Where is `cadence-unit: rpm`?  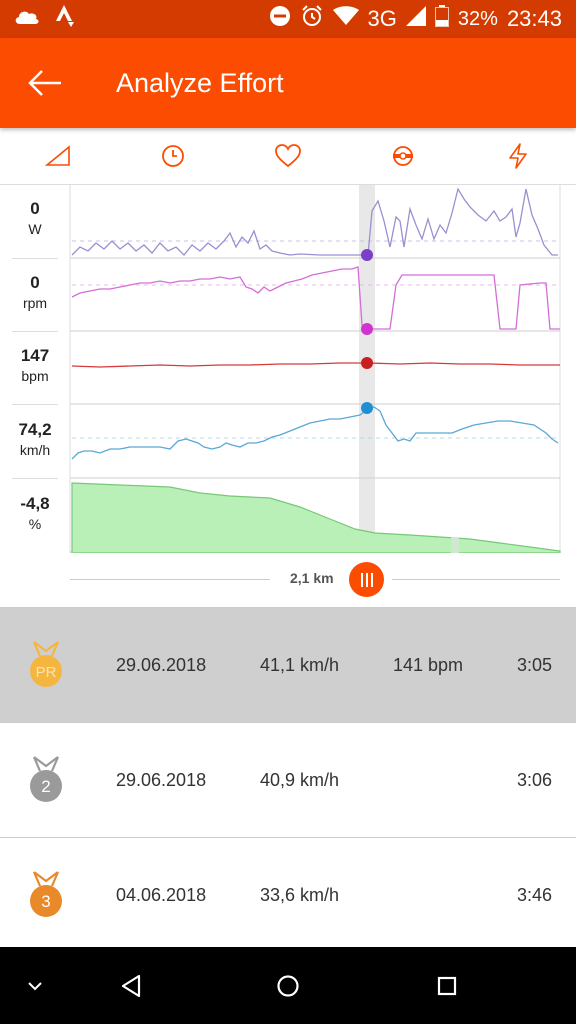 cadence-unit: rpm is located at coordinates (35, 303).